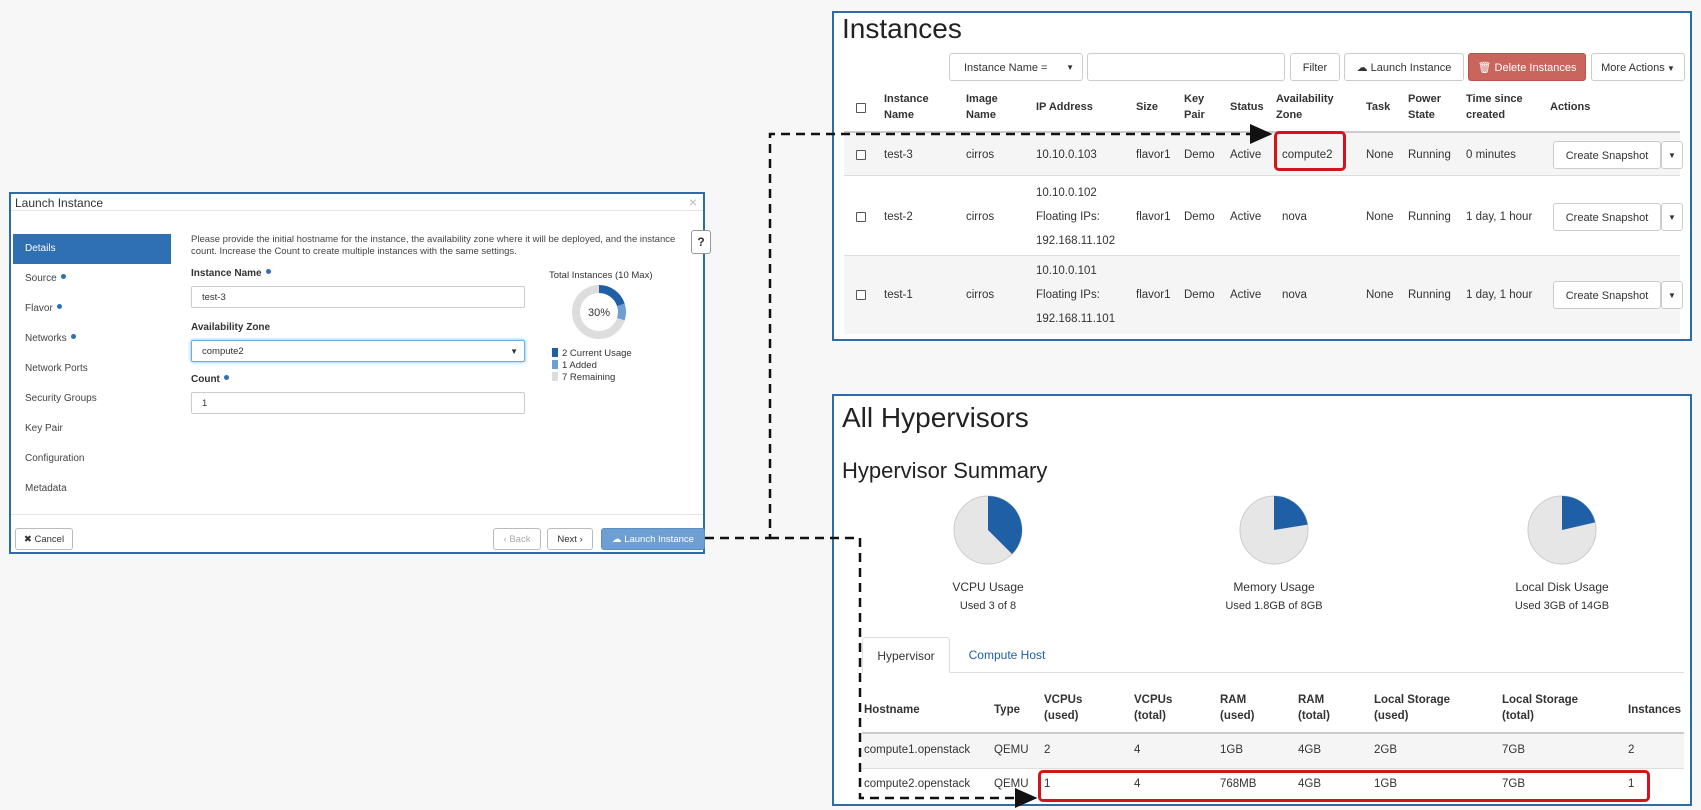  Describe the element at coordinates (898, 217) in the screenshot. I see `instance-link: test-2` at that location.